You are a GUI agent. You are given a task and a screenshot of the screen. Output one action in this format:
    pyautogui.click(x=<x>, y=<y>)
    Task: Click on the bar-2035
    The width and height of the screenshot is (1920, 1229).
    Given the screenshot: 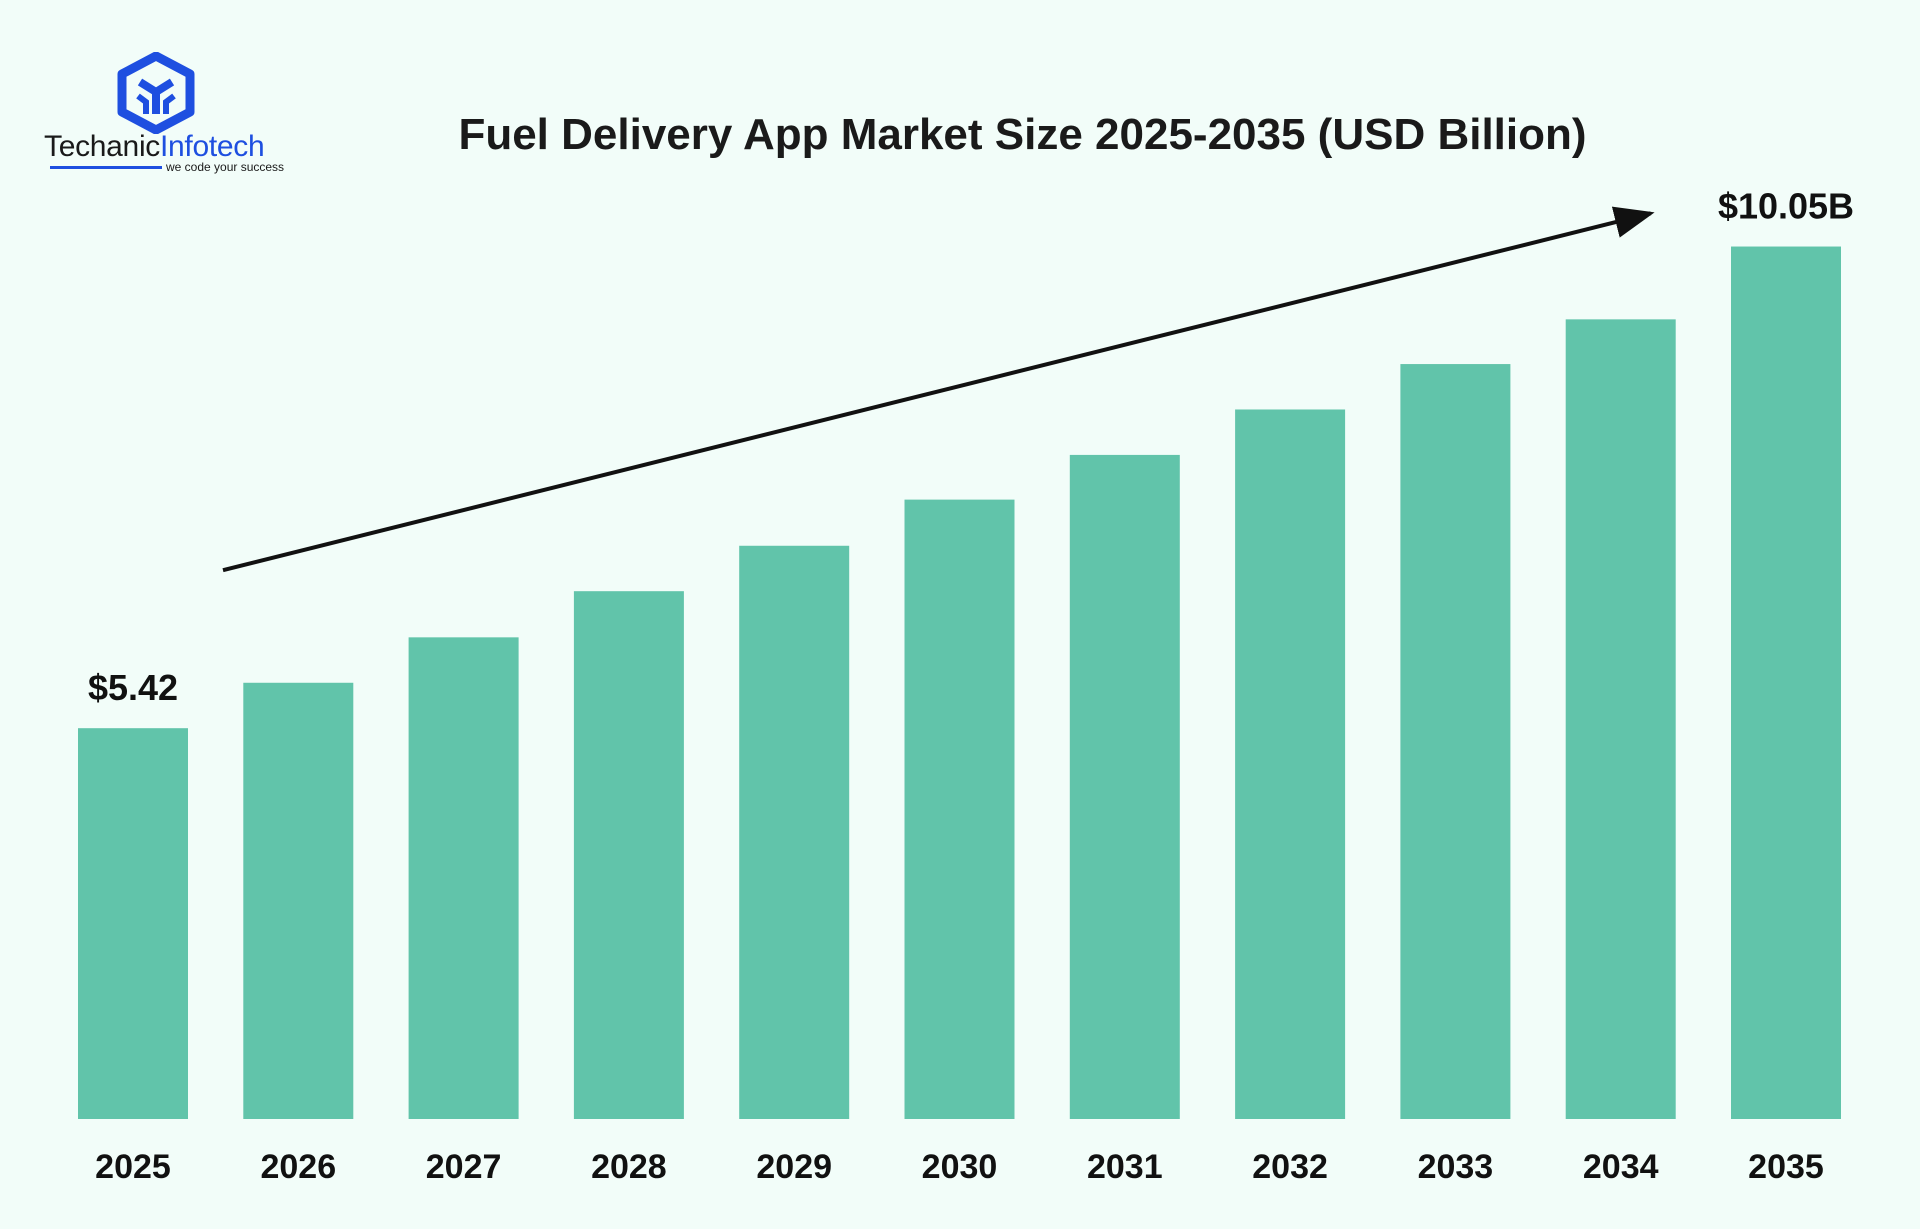 What is the action you would take?
    pyautogui.click(x=1786, y=683)
    